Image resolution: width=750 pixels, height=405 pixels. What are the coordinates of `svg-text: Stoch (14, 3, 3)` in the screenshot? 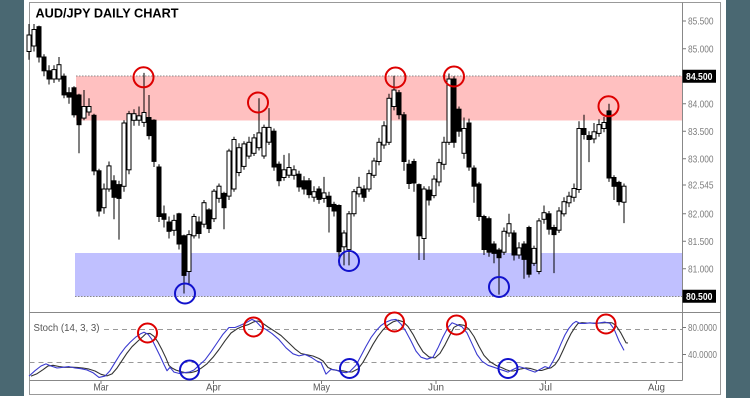 It's located at (67, 328).